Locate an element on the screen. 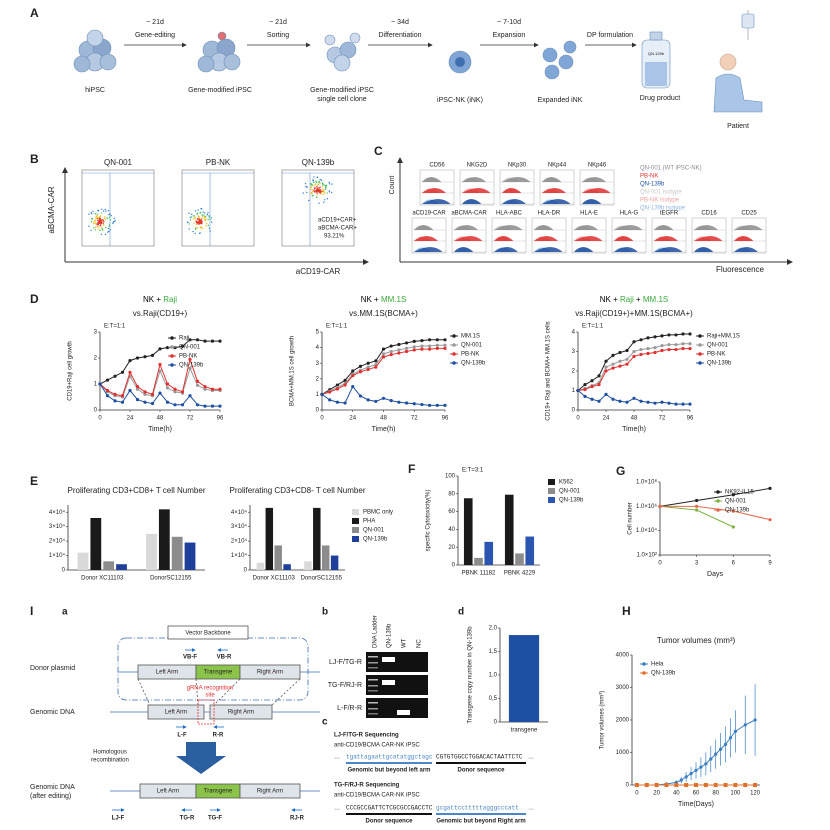  stage-label: Gene-modified iPSC is located at coordinates (342, 90).